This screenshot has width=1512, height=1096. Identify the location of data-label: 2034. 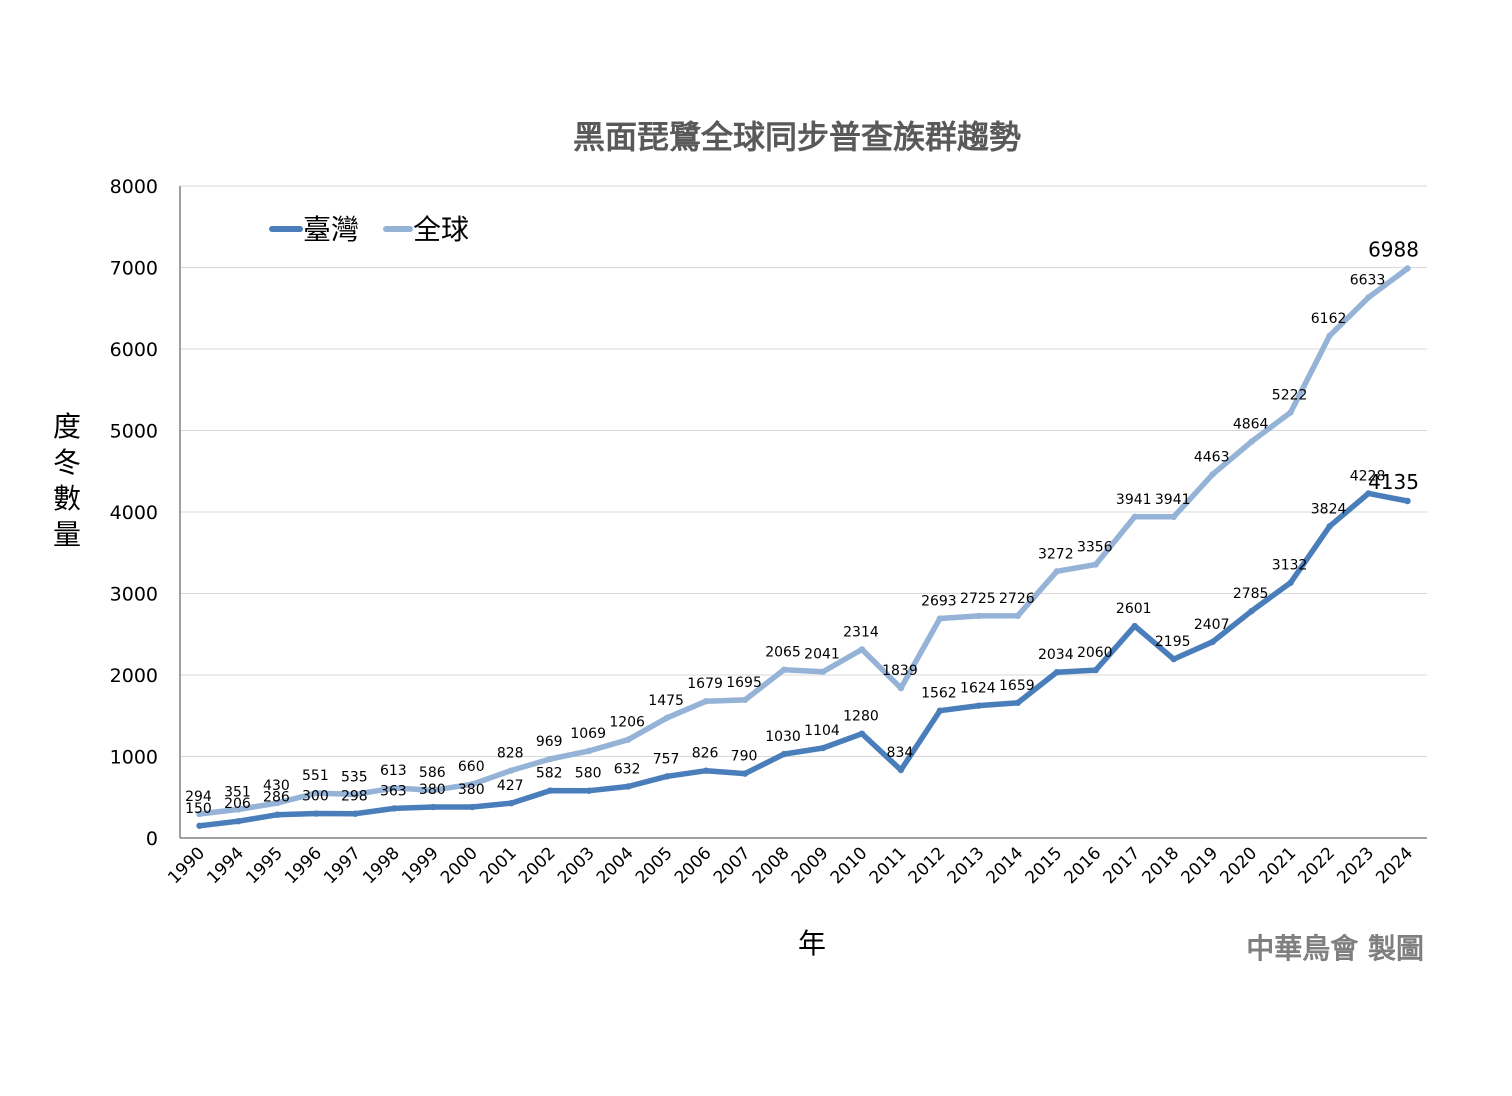
(1056, 655).